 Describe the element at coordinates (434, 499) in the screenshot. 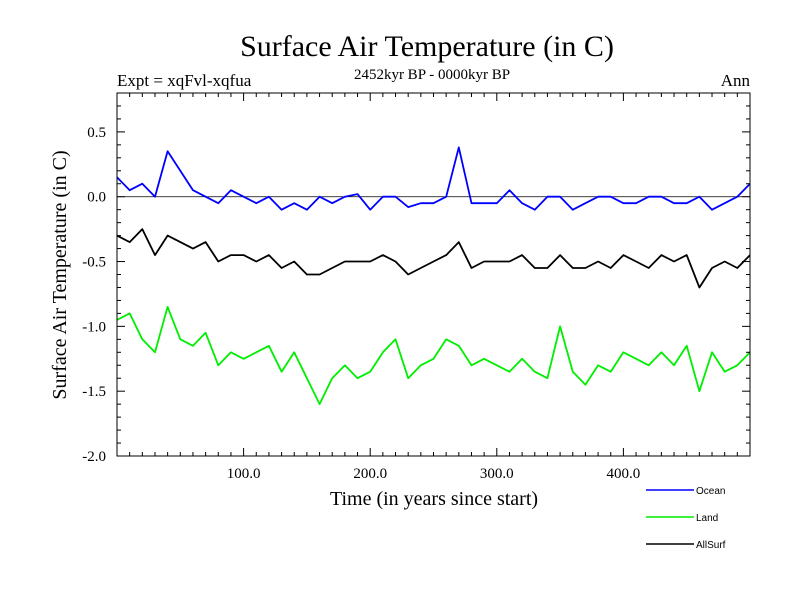

I see `x-axis-label: Time (in years since start)` at that location.